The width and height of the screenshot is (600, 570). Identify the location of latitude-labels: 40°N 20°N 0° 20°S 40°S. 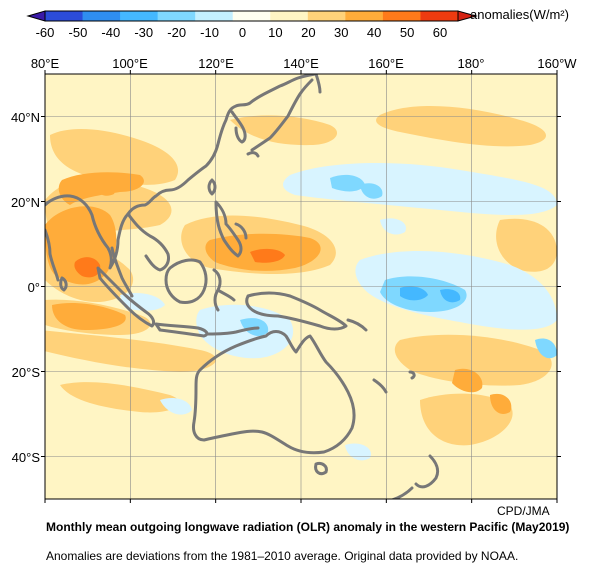
(25, 287).